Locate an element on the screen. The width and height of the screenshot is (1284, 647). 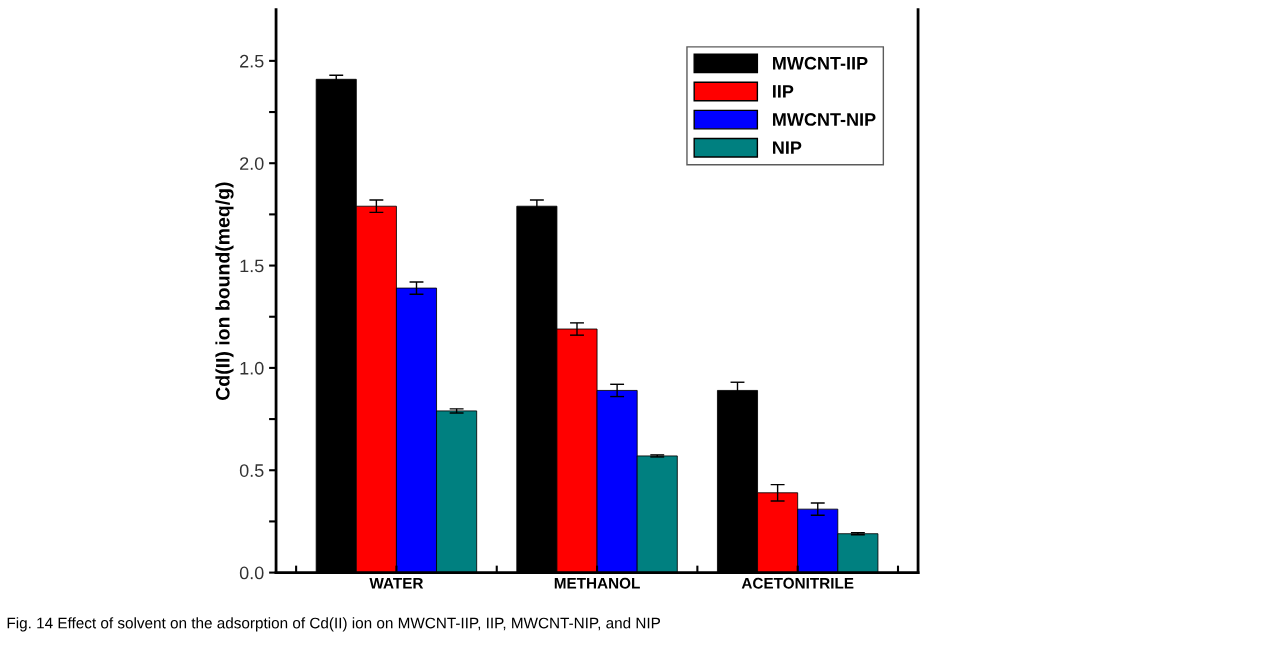
y-axis-title: Cd(II) ion bound(meq/g) is located at coordinates (224, 291).